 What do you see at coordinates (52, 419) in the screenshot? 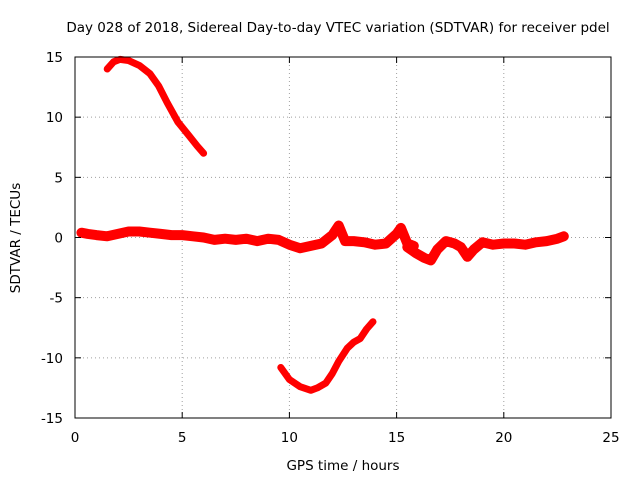
I see `y-tick-label: -15` at bounding box center [52, 419].